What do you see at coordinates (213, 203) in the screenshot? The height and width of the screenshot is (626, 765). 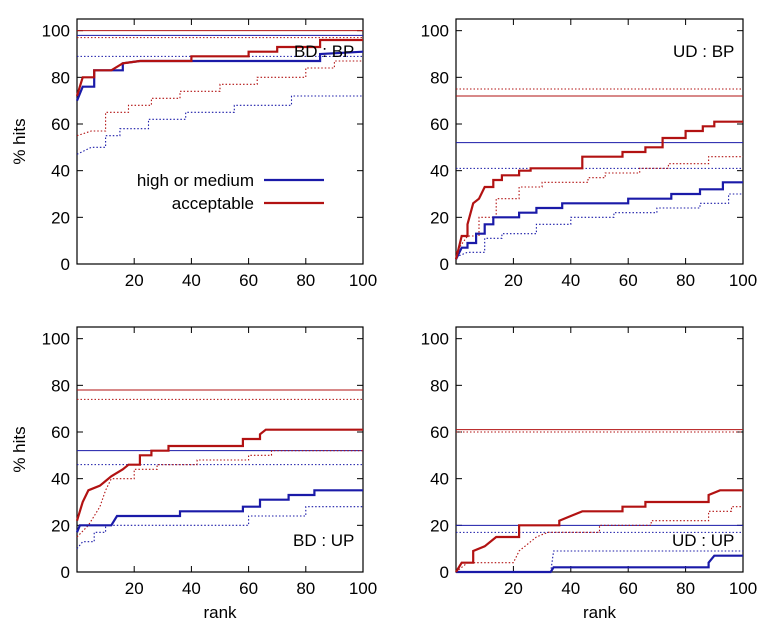 I see `legend-label: acceptable` at bounding box center [213, 203].